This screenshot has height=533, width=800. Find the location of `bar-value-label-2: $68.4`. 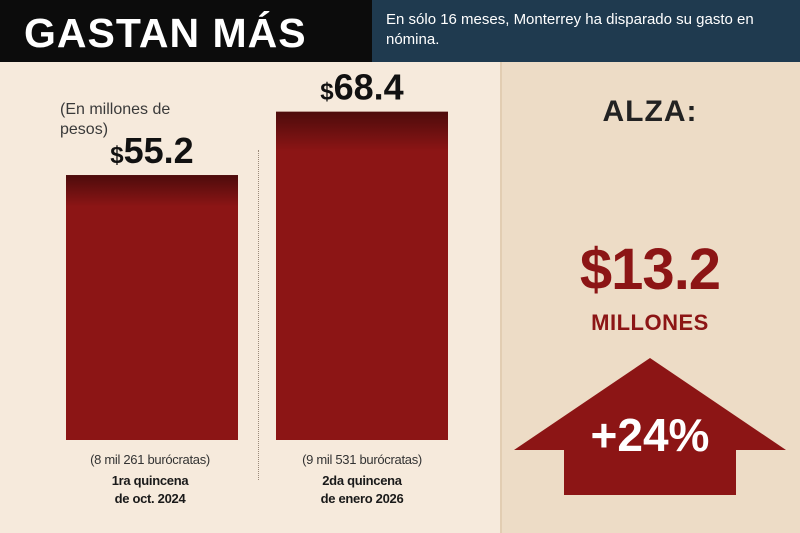

bar-value-label-2: $68.4 is located at coordinates (361, 87).